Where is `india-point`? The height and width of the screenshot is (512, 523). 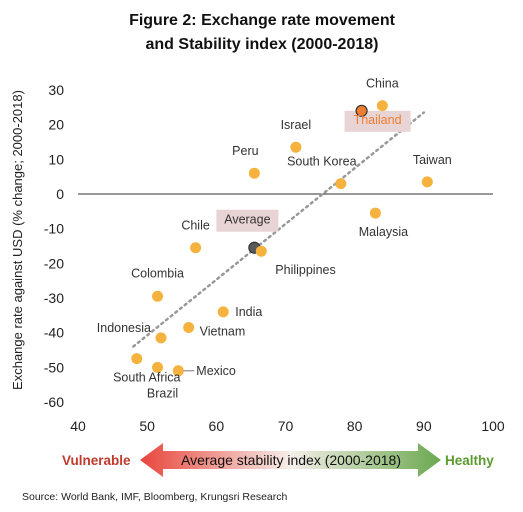
india-point is located at coordinates (223, 312).